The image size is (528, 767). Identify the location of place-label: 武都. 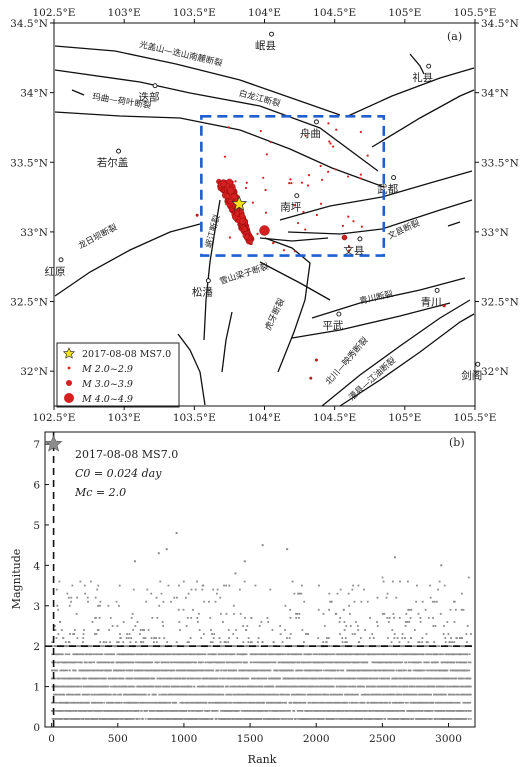
(387, 189).